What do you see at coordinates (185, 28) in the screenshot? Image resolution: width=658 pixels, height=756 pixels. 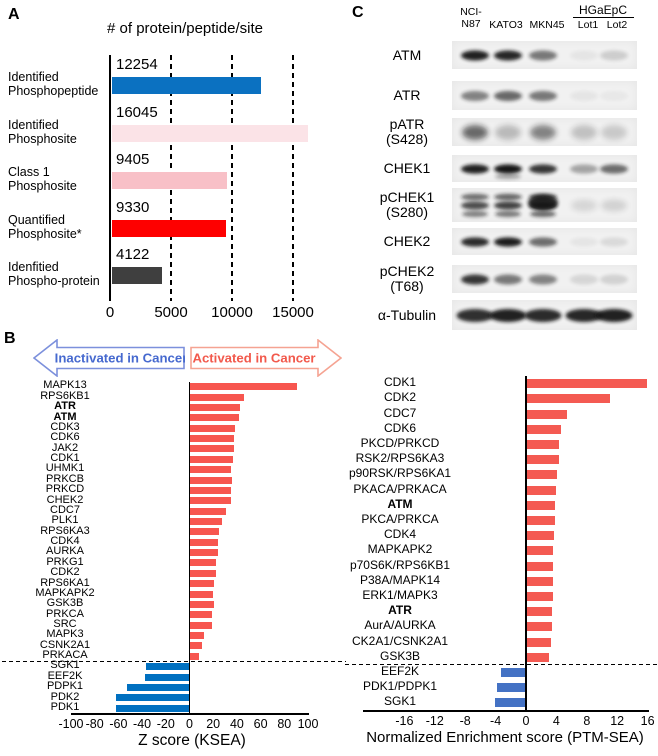 I see `panel-a-chart-title: # of protein/peptide/site` at bounding box center [185, 28].